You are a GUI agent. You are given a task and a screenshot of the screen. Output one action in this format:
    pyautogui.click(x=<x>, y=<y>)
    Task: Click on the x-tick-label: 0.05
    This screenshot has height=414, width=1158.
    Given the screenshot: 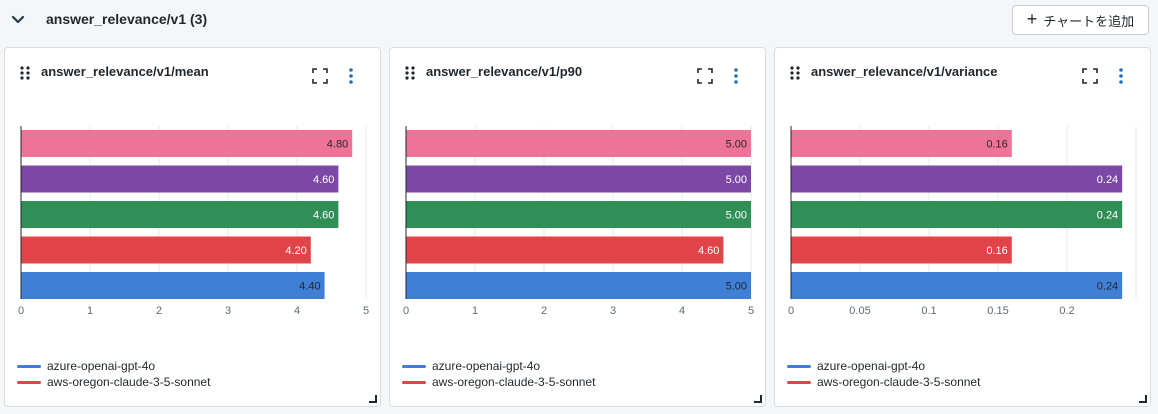 What is the action you would take?
    pyautogui.click(x=859, y=311)
    